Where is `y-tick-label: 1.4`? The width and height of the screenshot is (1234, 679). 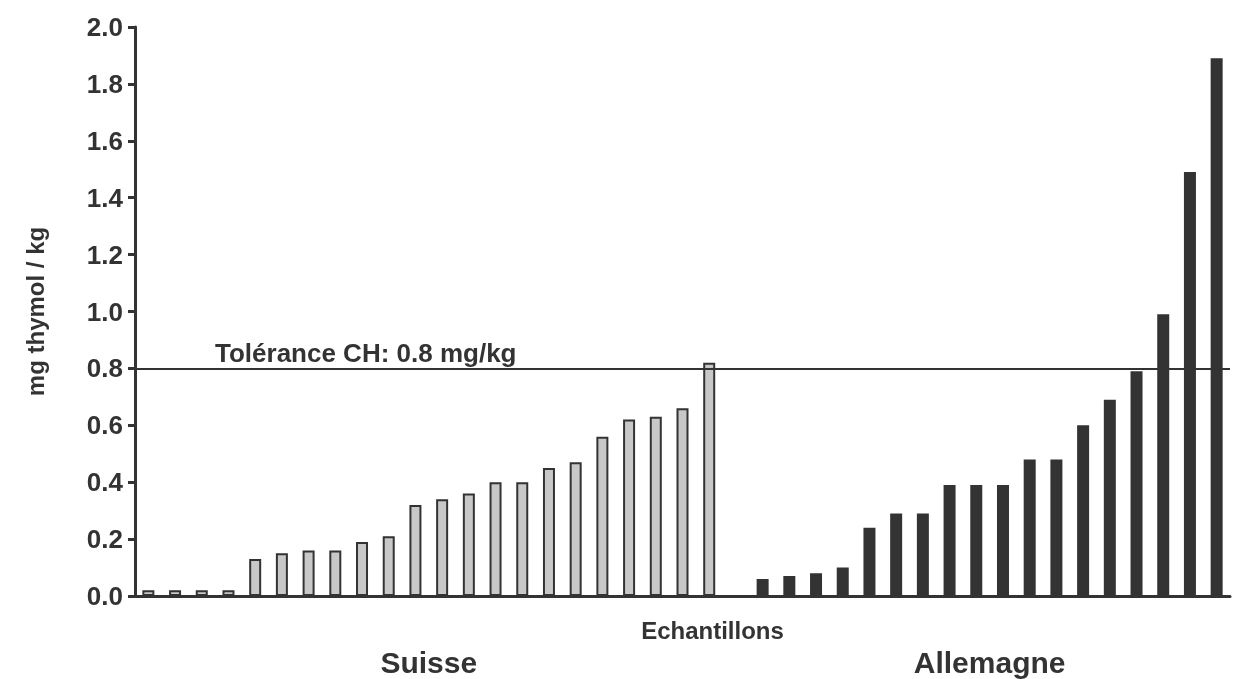
y-tick-label: 1.4 is located at coordinates (105, 197).